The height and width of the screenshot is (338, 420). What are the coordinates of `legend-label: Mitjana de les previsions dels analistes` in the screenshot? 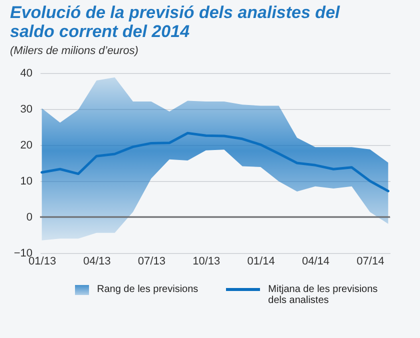 It's located at (323, 295).